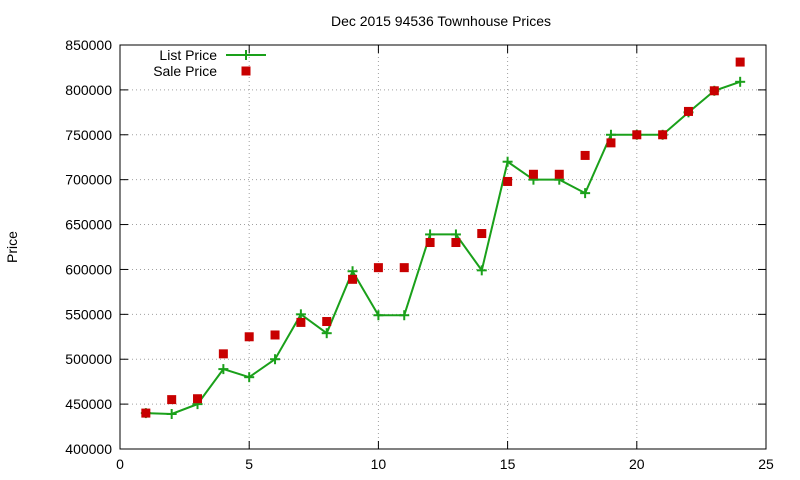  What do you see at coordinates (249, 464) in the screenshot?
I see `x-tick-label: 5` at bounding box center [249, 464].